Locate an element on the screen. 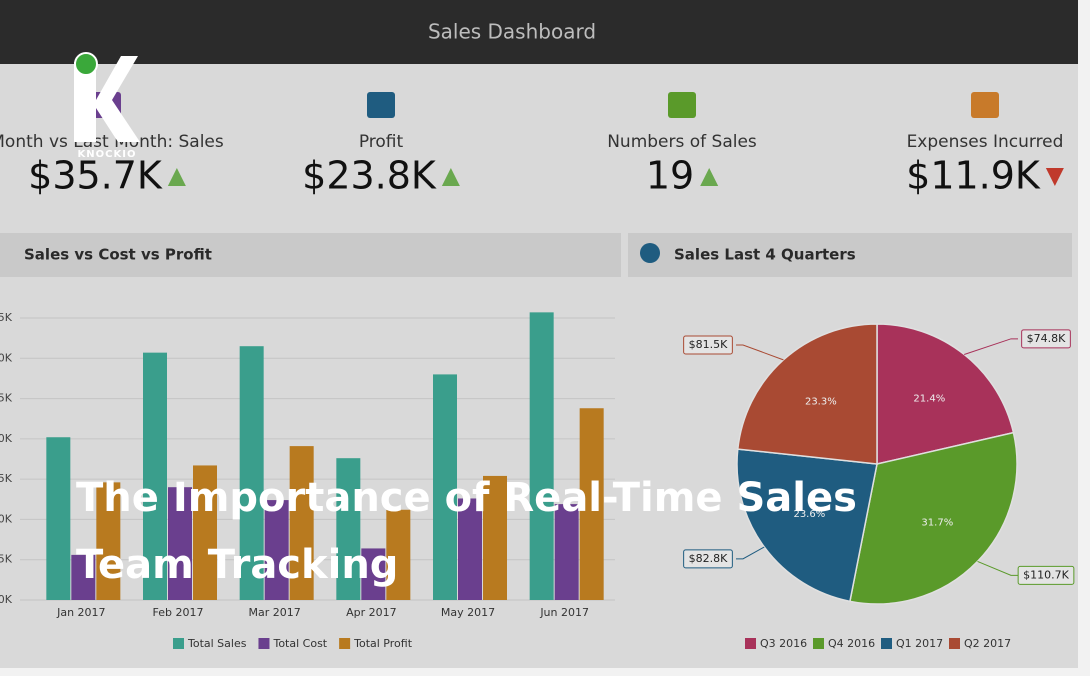 This screenshot has height=676, width=1090. y-tick-label: 0K is located at coordinates (6, 599).